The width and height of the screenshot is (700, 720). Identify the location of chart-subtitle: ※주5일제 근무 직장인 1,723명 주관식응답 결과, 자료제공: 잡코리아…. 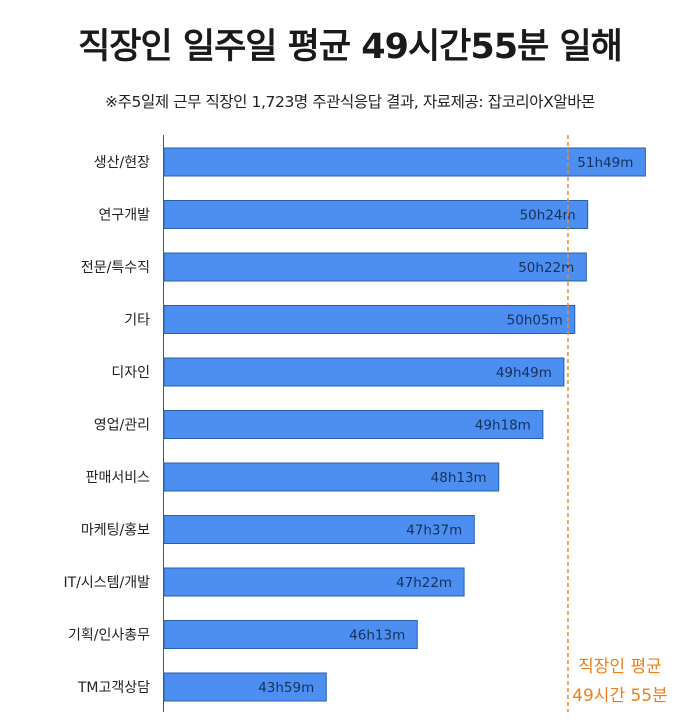
(350, 102).